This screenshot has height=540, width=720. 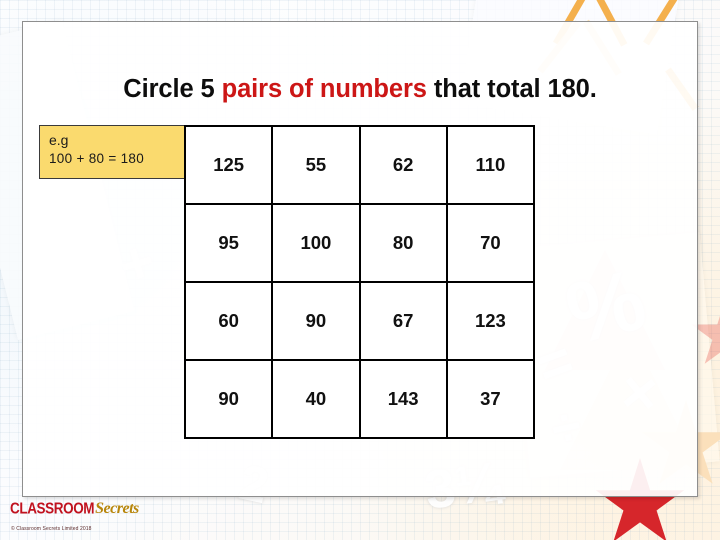 I want to click on table-row: 90 40 143 37, so click(x=359, y=399).